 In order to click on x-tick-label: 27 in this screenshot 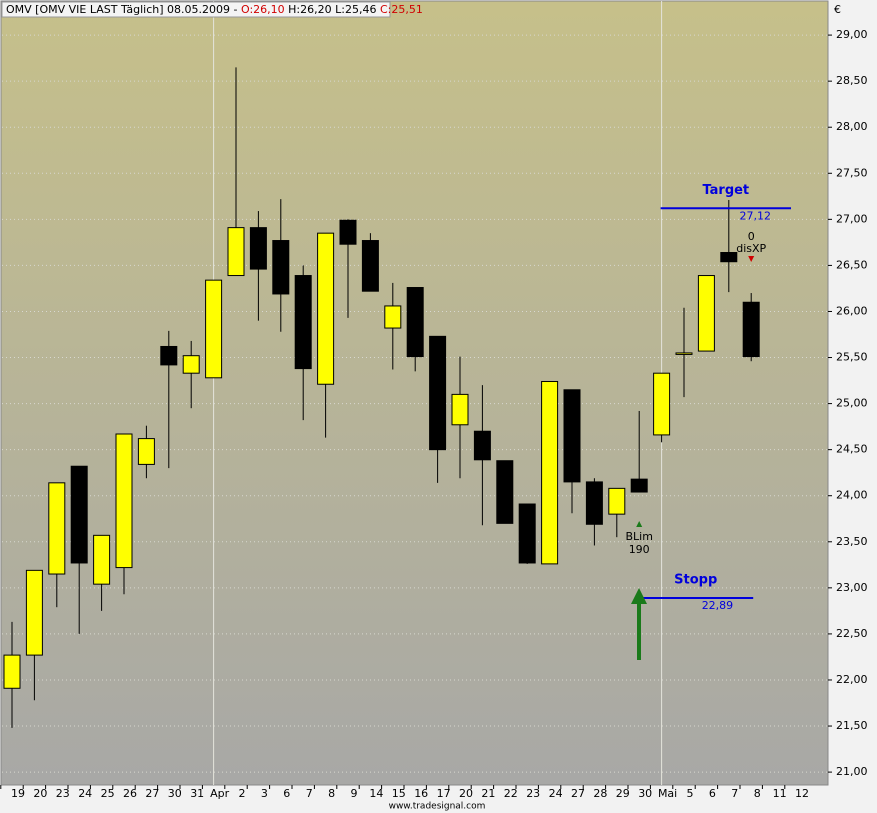, I will do `click(578, 793)`.